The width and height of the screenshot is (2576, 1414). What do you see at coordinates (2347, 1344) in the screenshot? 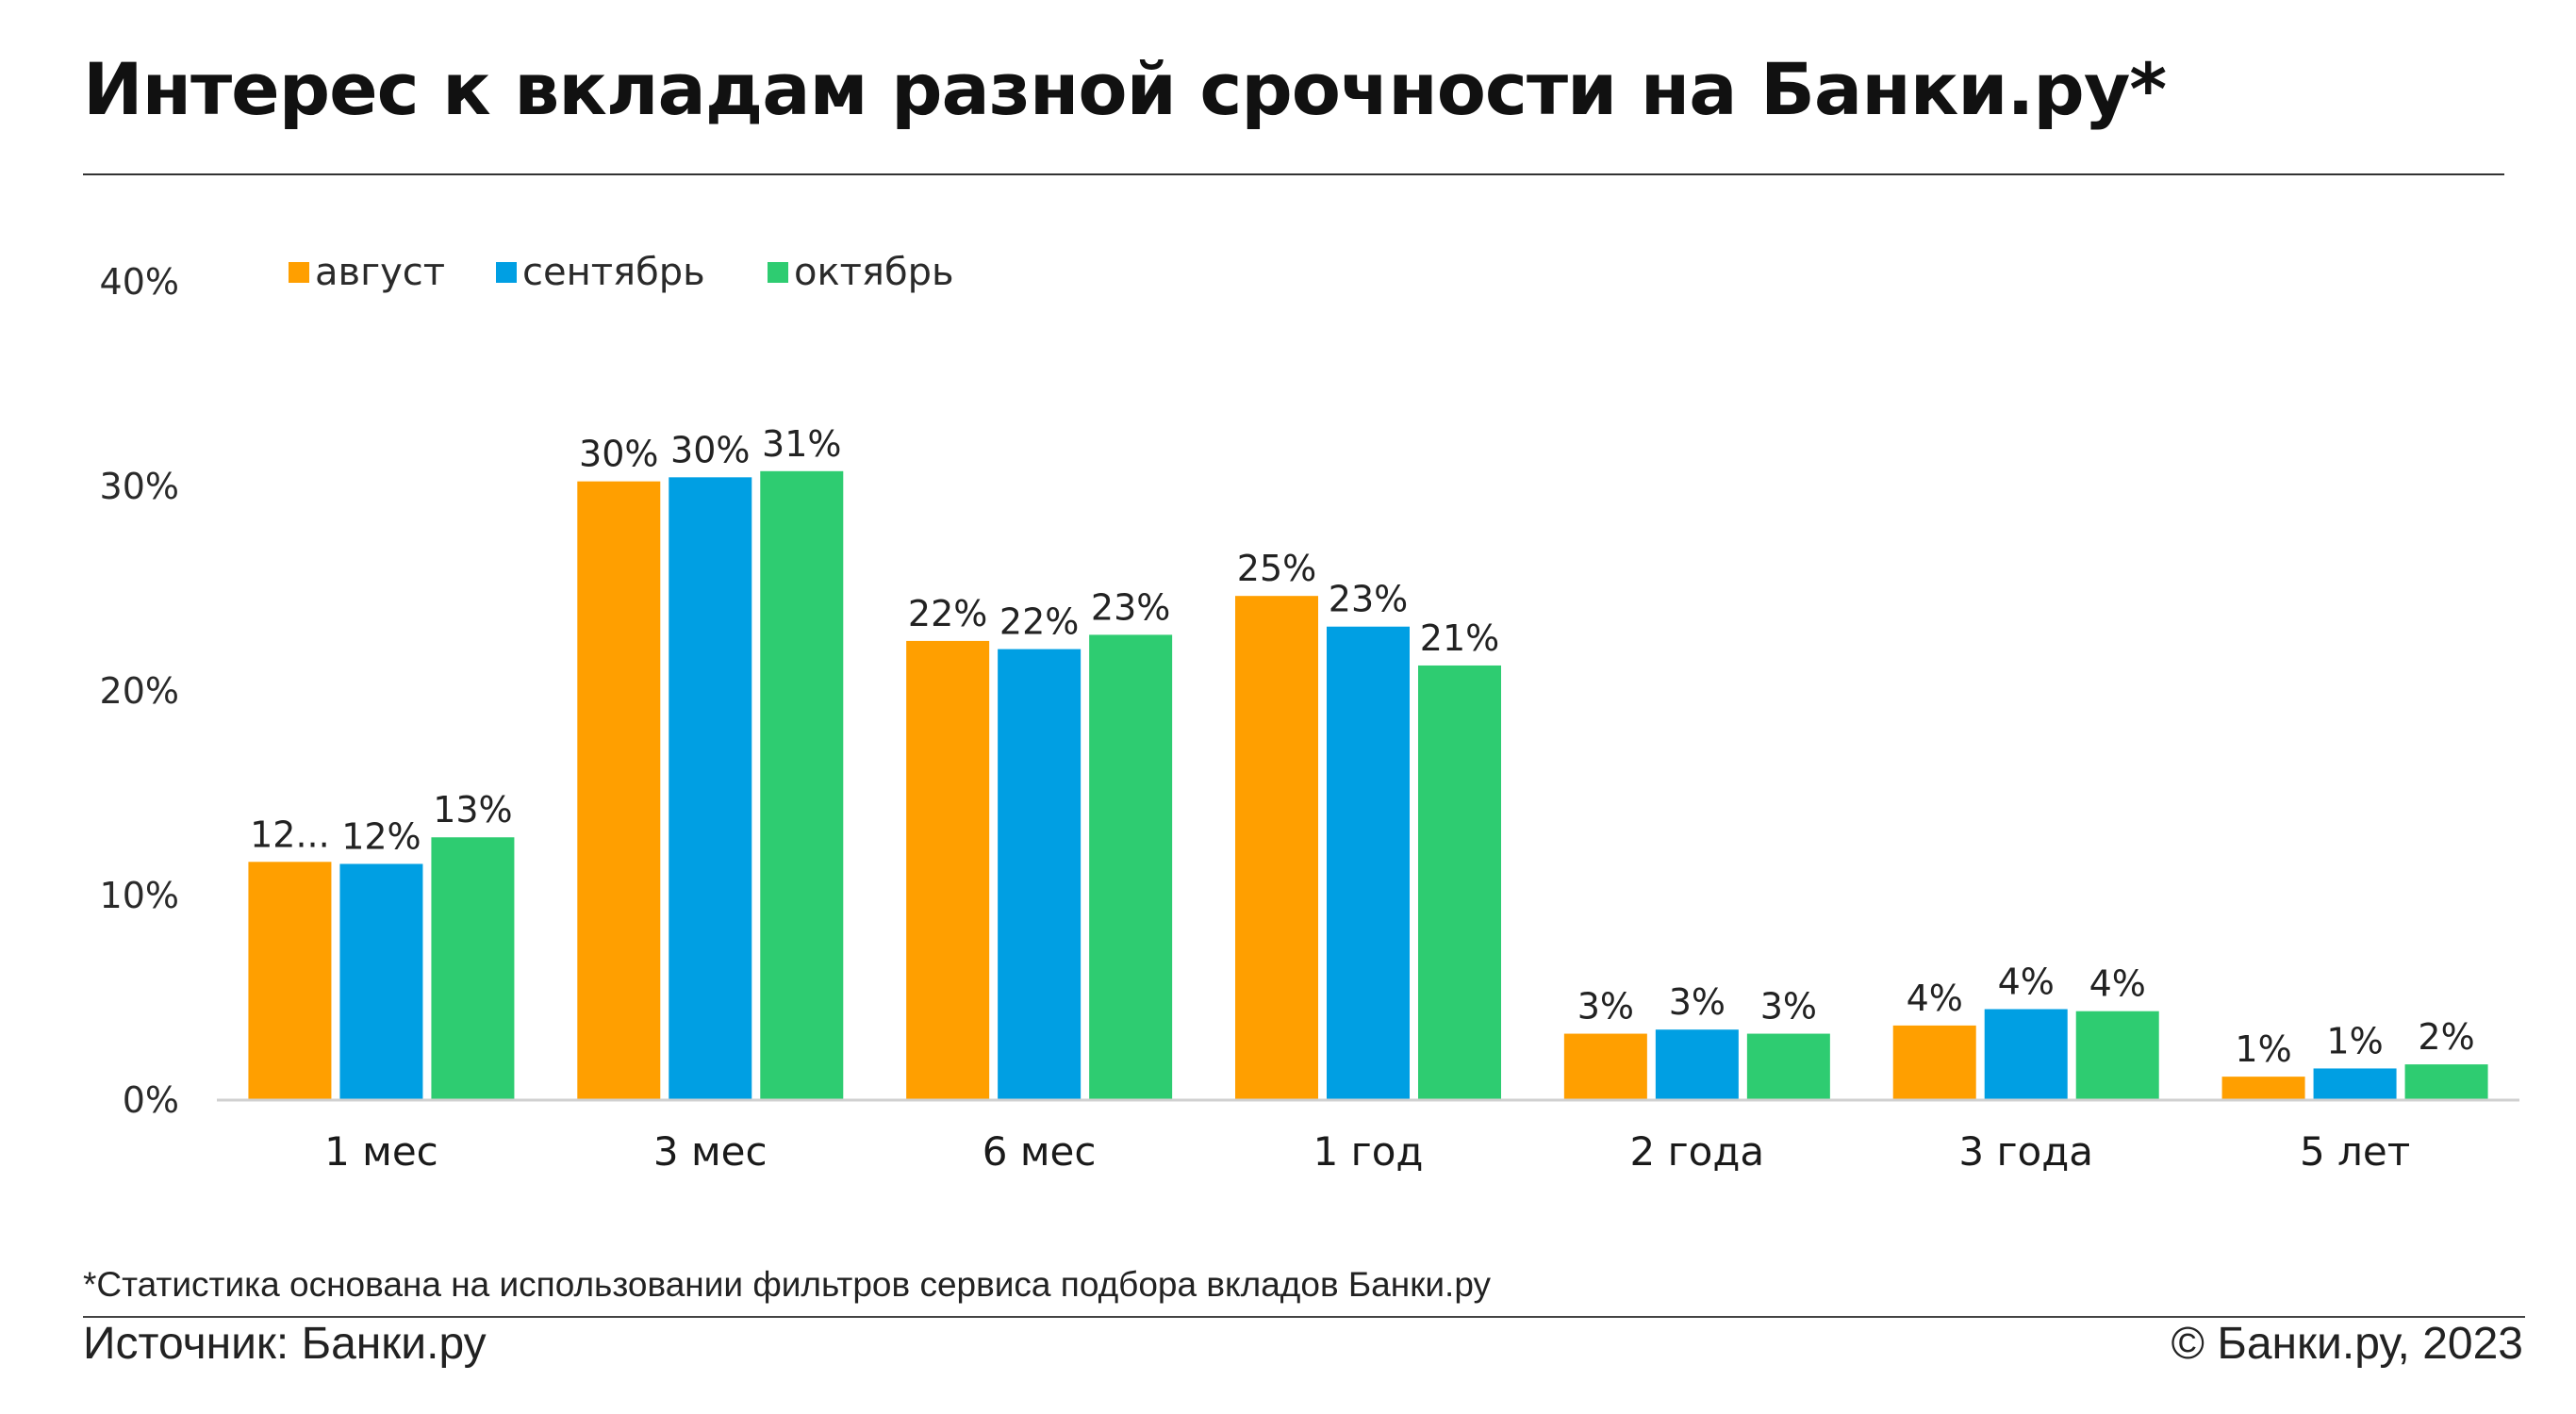
I see `copyright-text: © Банки.ру, 2023` at bounding box center [2347, 1344].